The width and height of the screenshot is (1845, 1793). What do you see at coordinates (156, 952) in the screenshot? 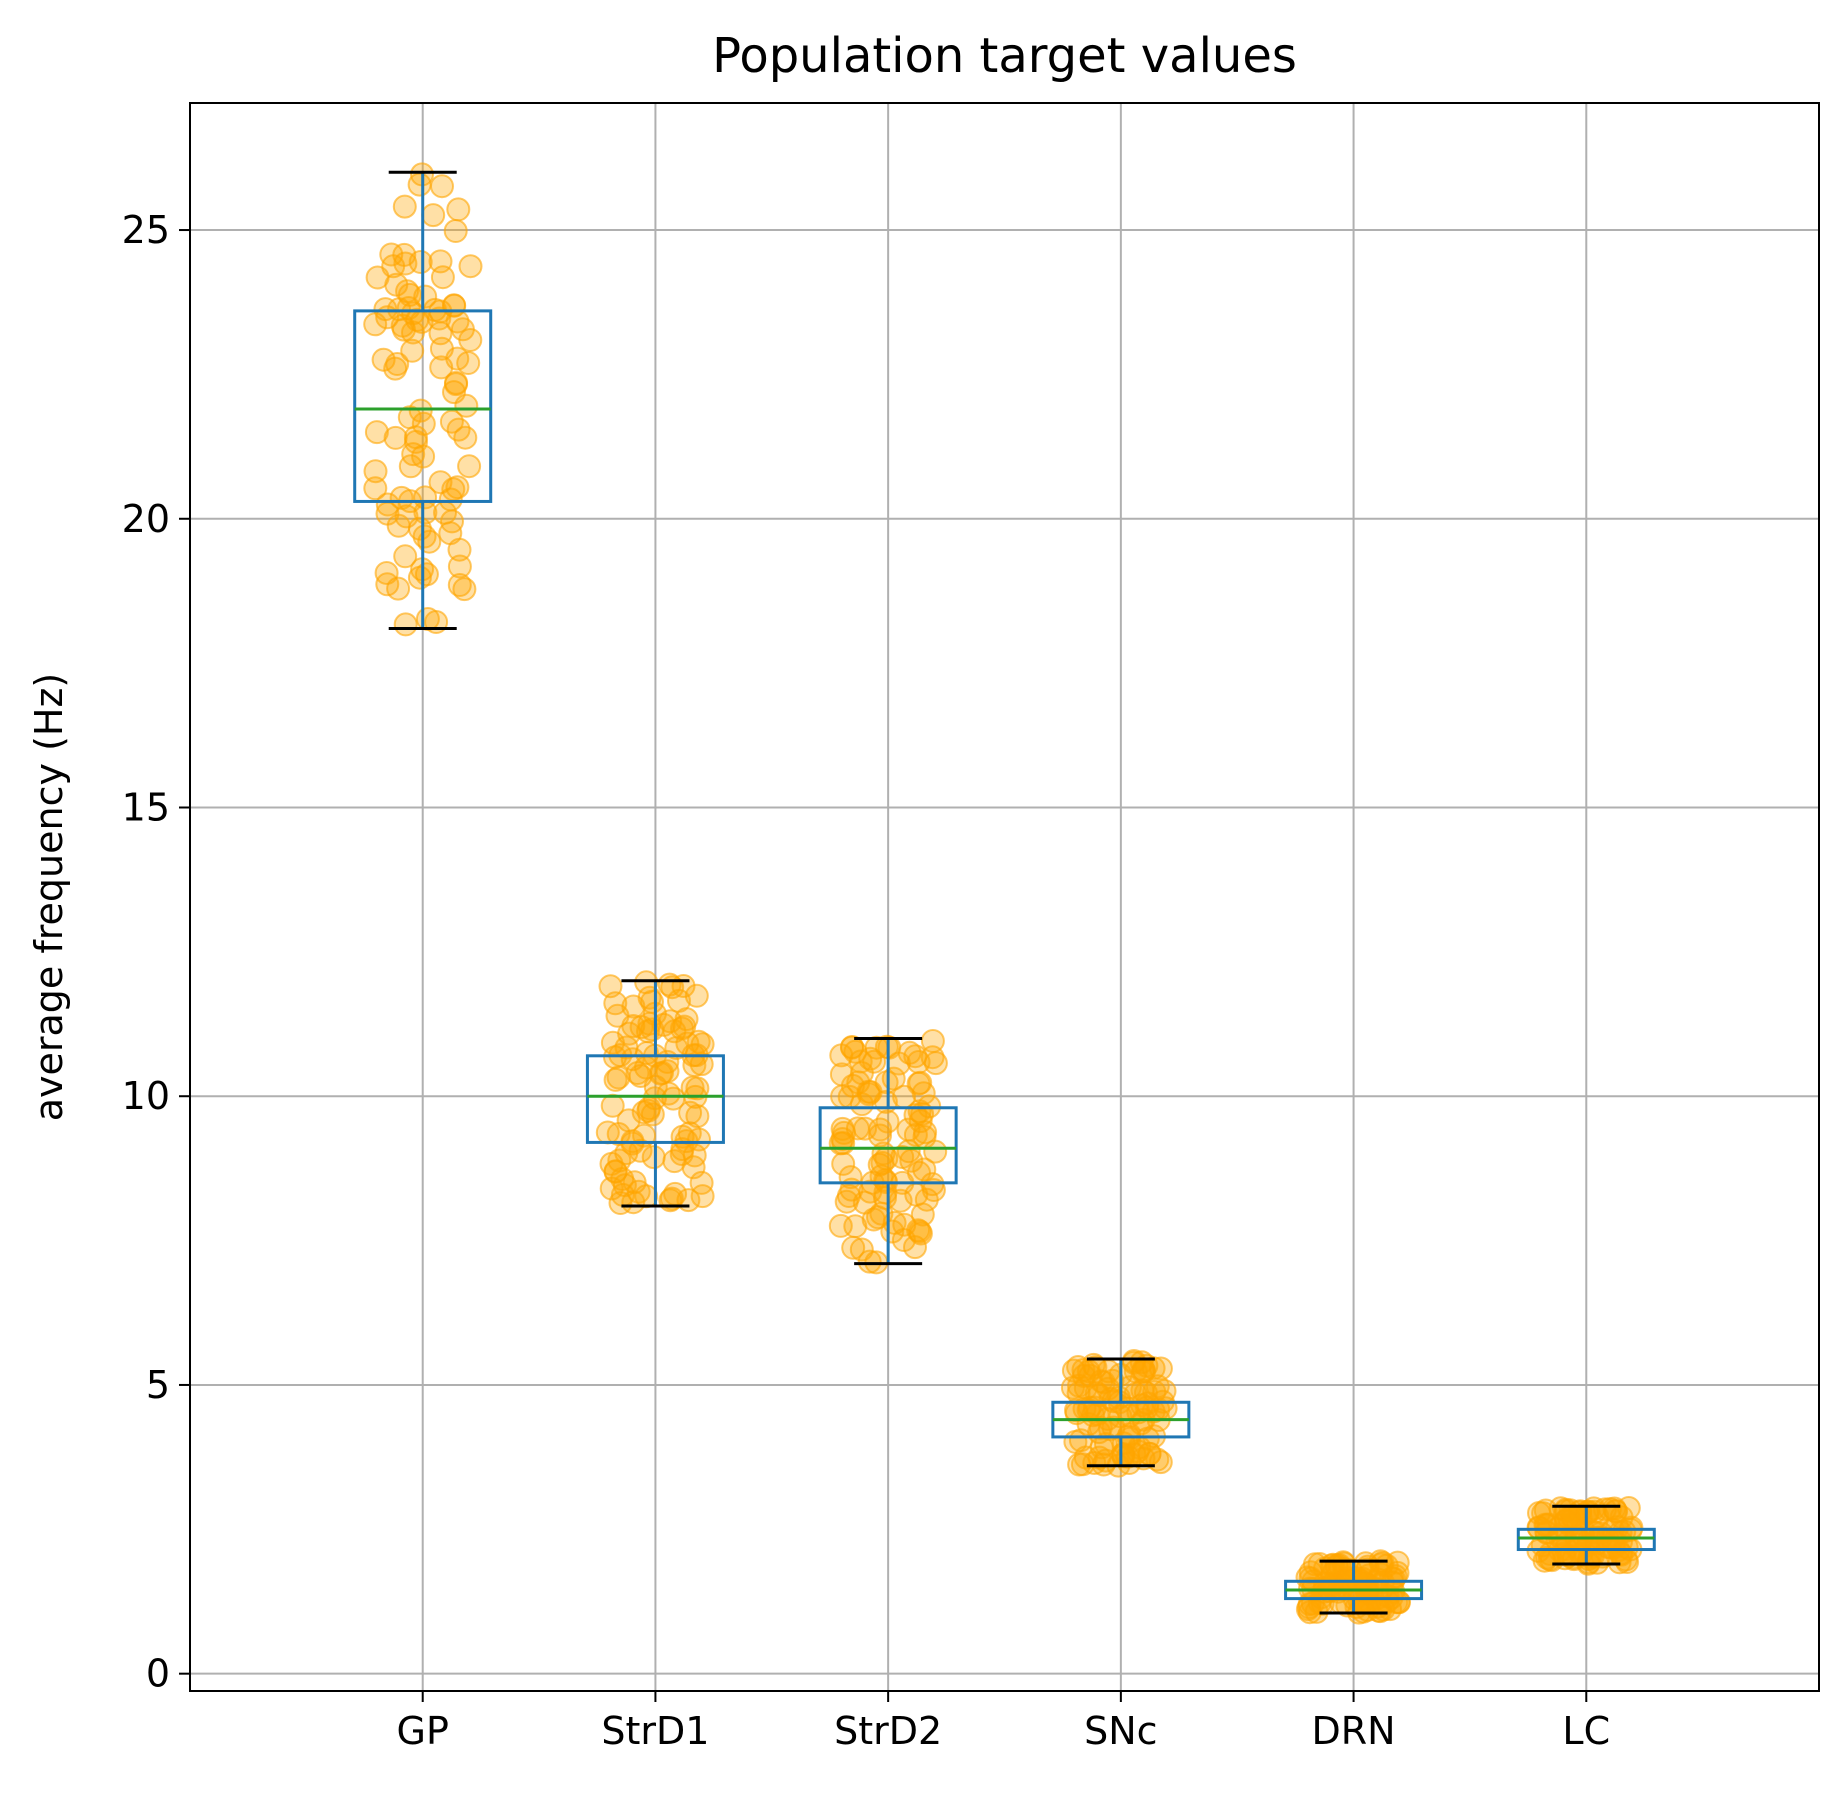
I see `y-axis: 0 5 10 15 20 25` at bounding box center [156, 952].